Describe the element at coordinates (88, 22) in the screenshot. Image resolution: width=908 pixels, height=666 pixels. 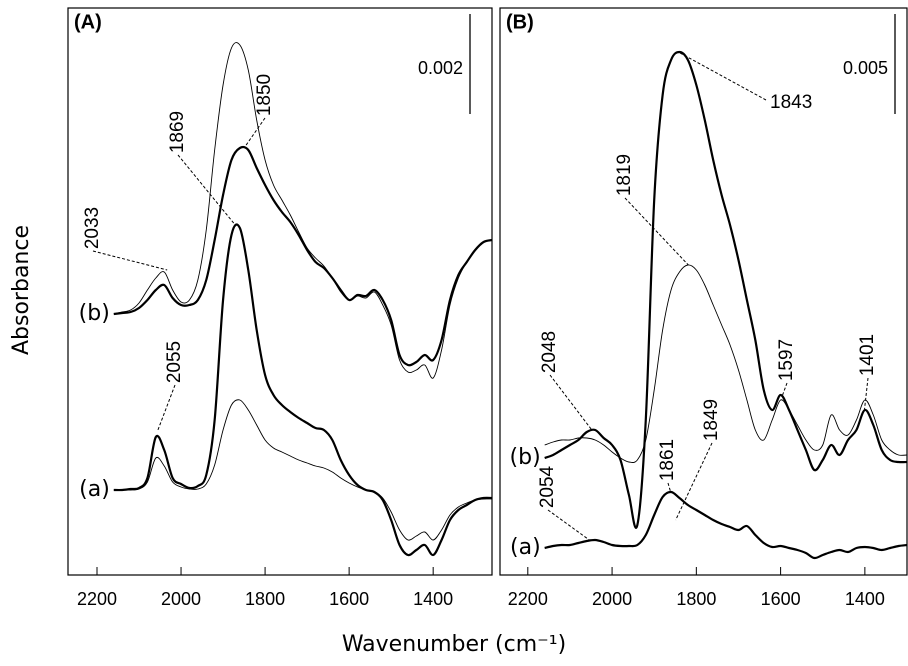
I see `panel-title: (A)` at that location.